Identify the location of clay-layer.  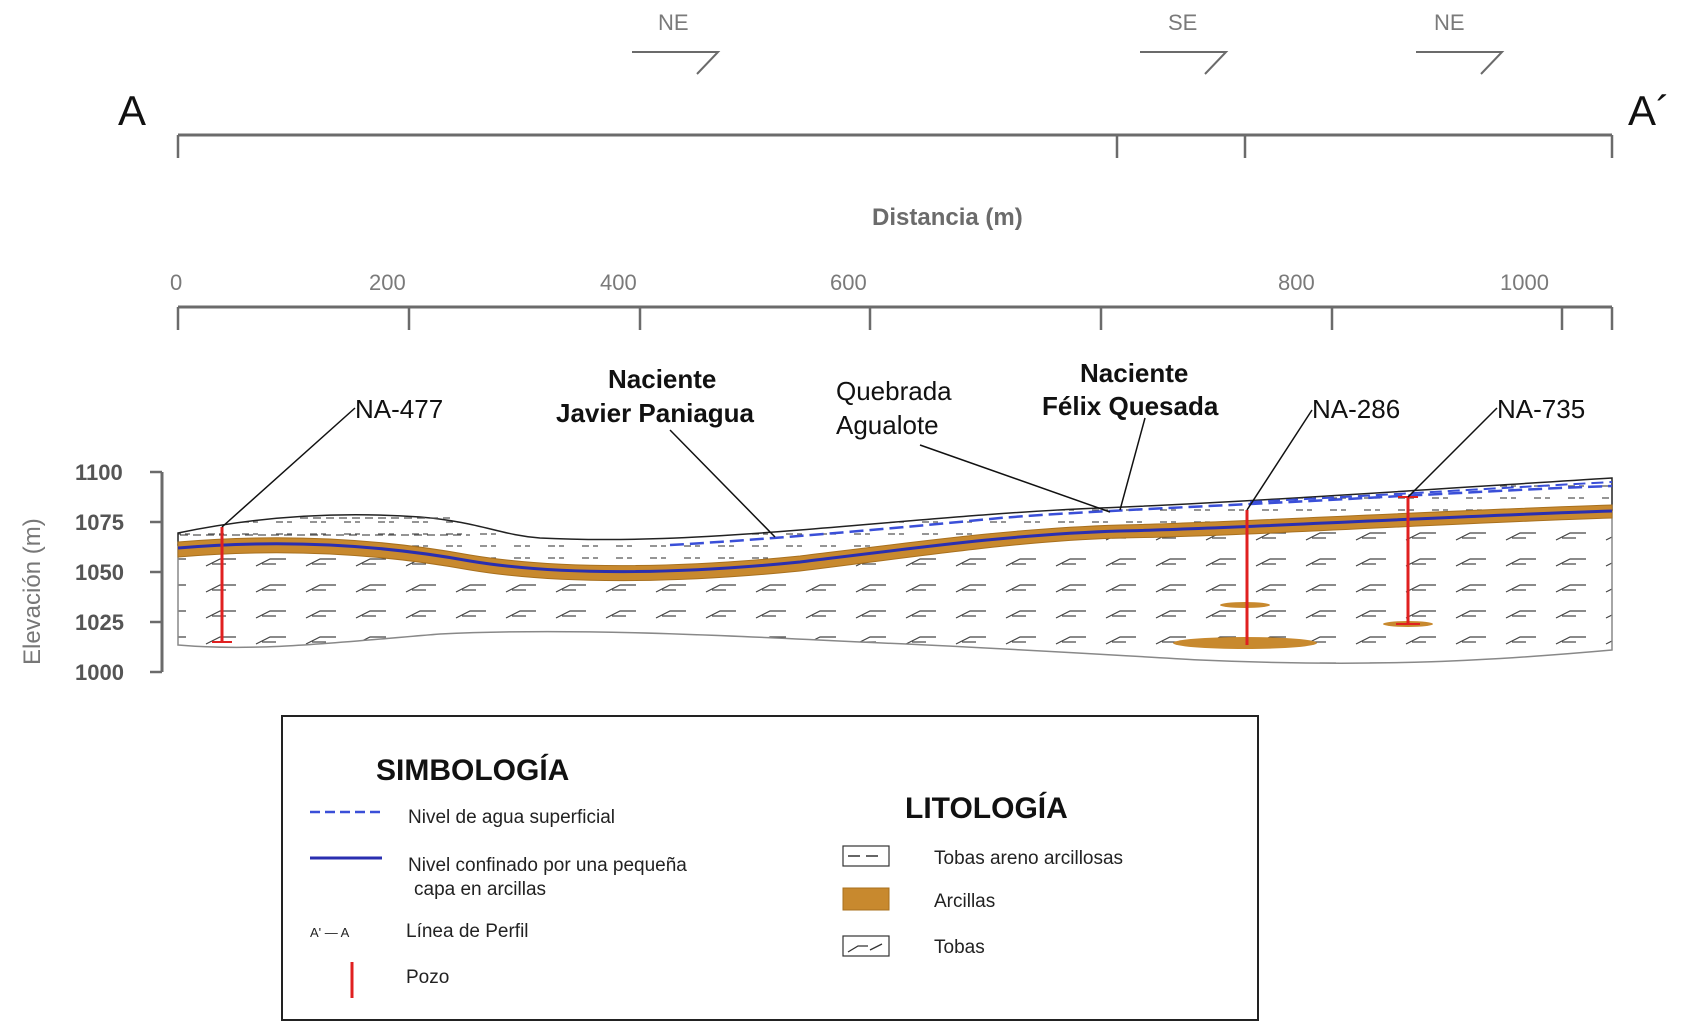
(895, 543).